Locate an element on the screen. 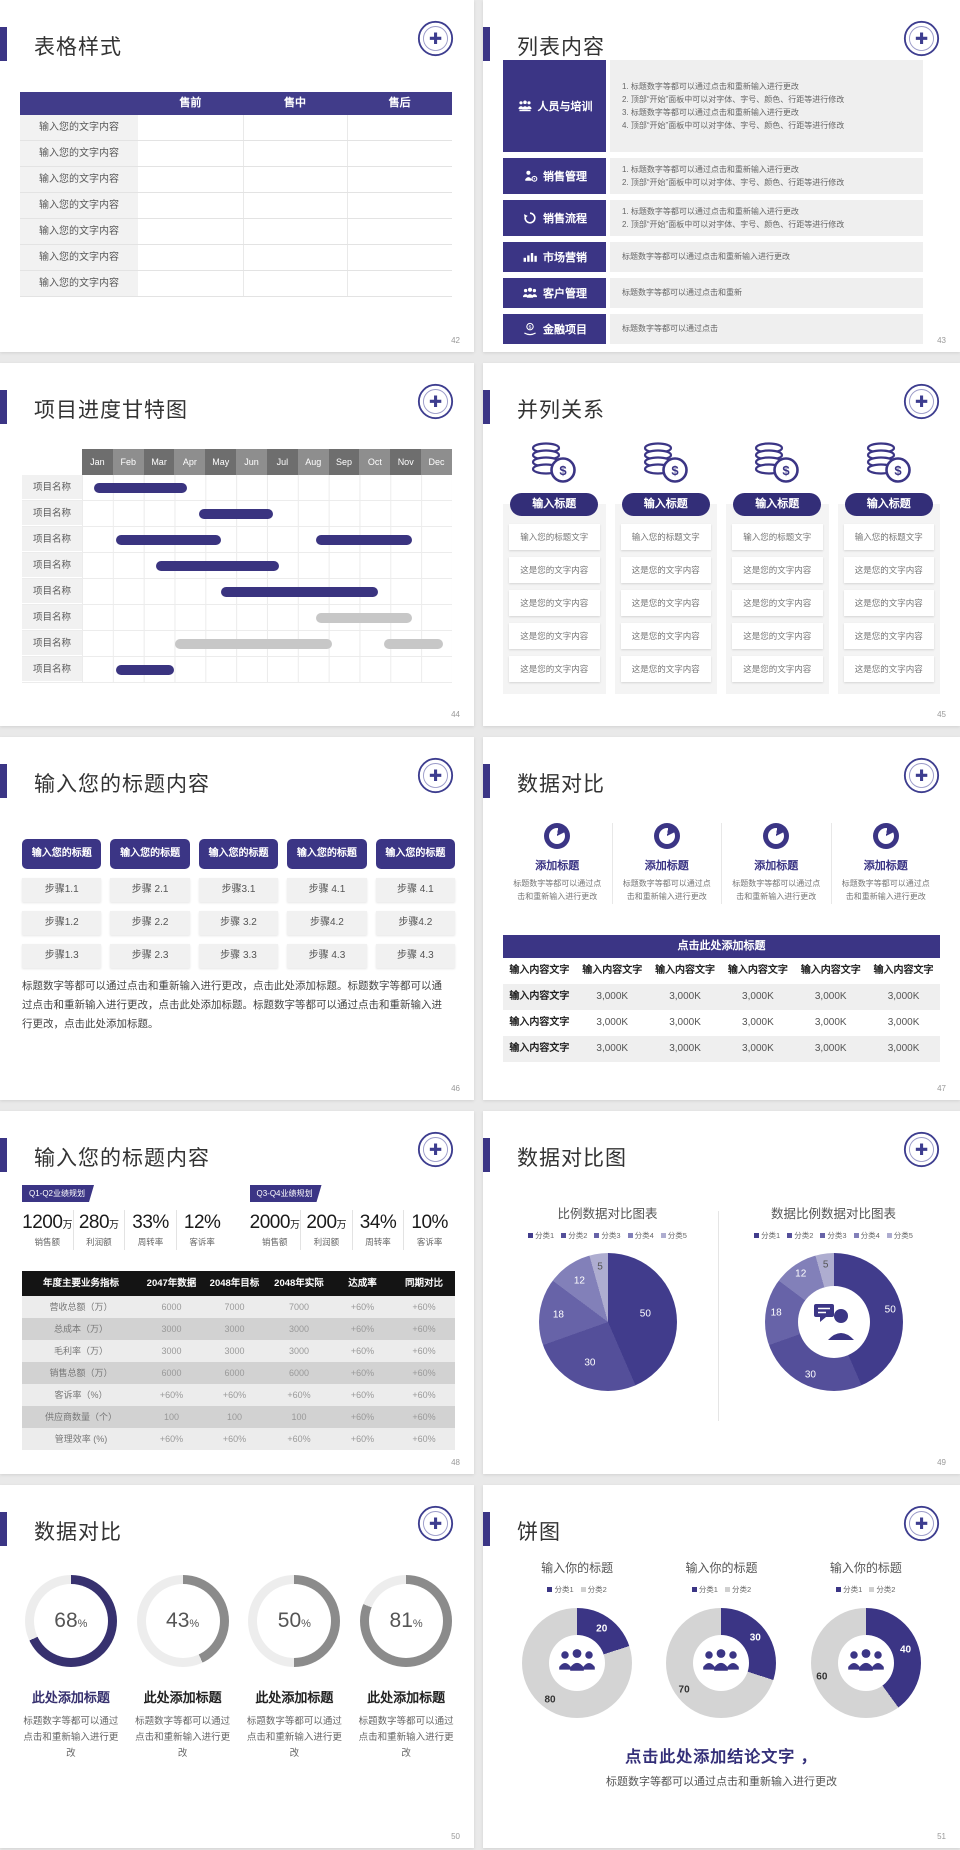 This screenshot has width=960, height=1850. feature-title: 添加标题 is located at coordinates (776, 866).